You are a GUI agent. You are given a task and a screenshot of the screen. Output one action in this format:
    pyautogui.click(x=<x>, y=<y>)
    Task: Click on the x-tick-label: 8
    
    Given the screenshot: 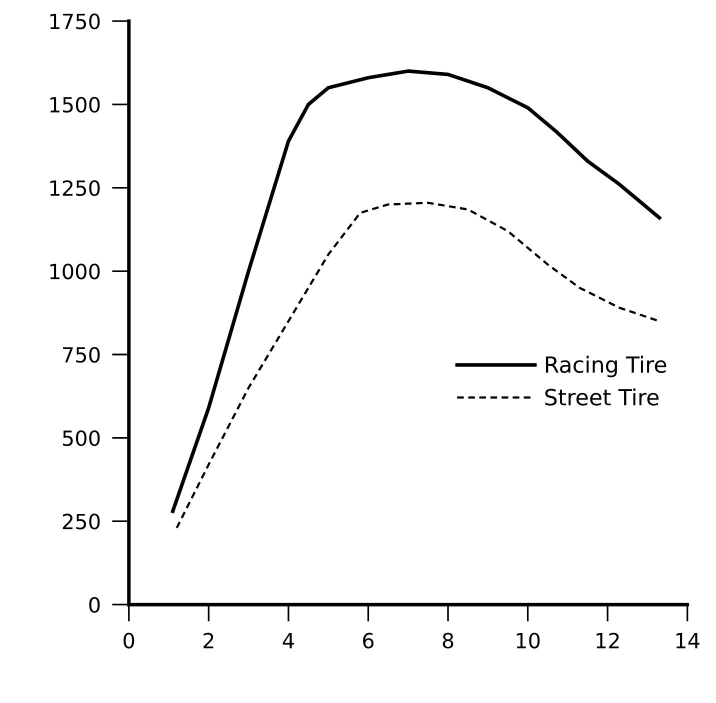 What is the action you would take?
    pyautogui.click(x=448, y=640)
    